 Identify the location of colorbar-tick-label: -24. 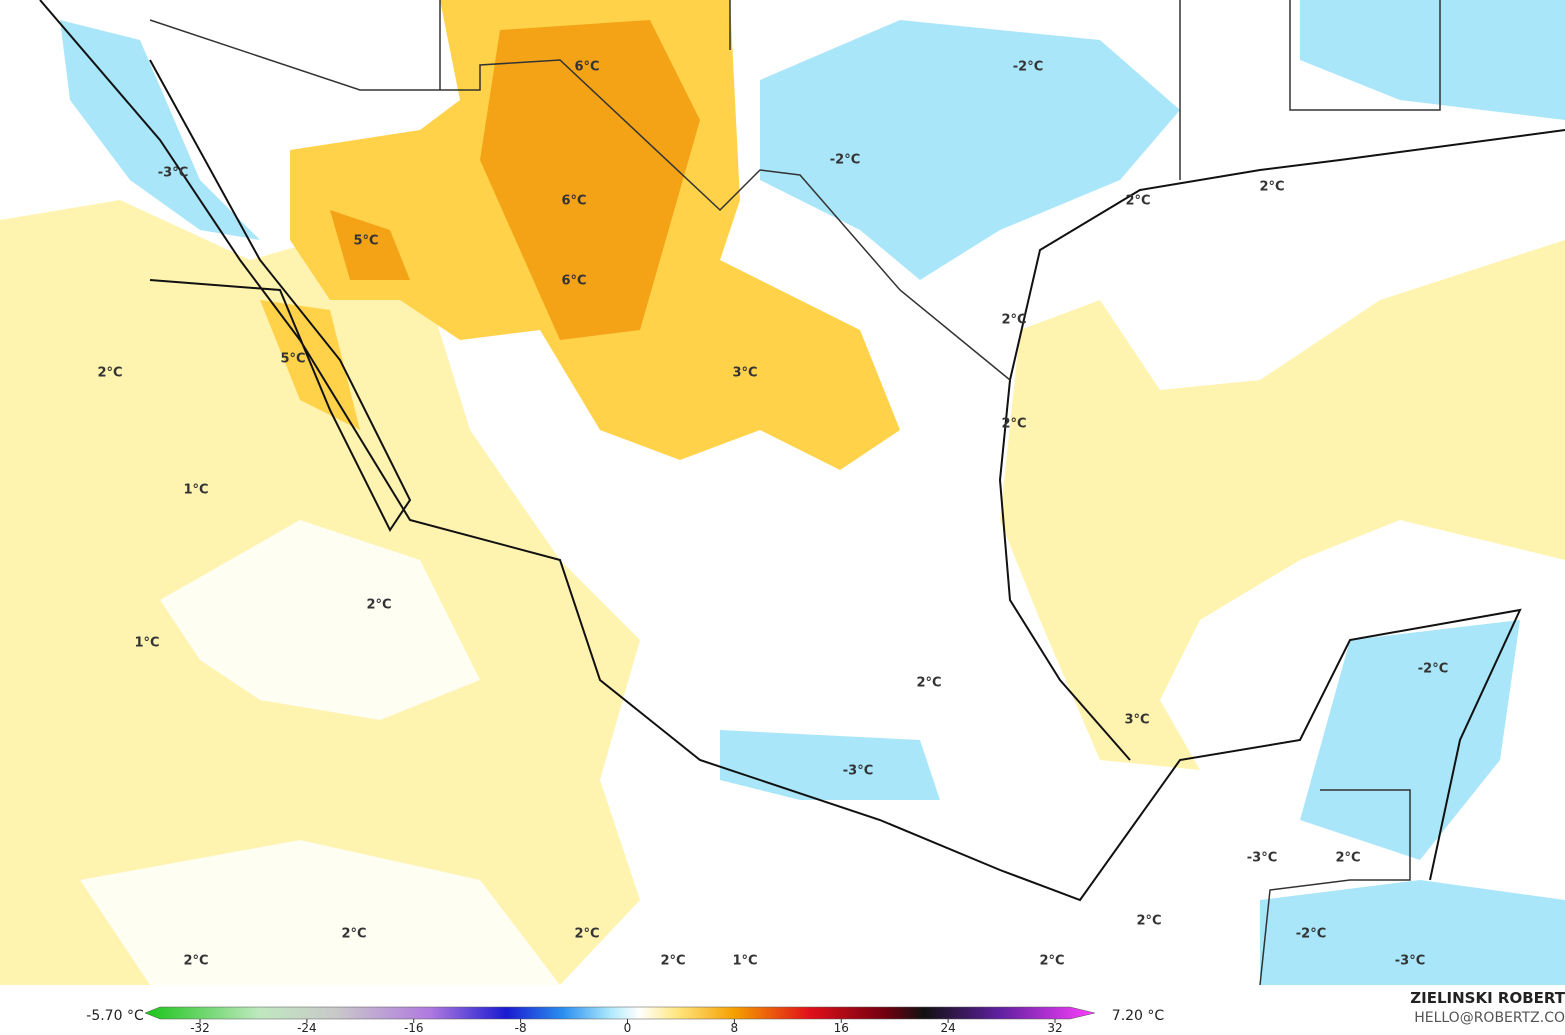
(307, 1028).